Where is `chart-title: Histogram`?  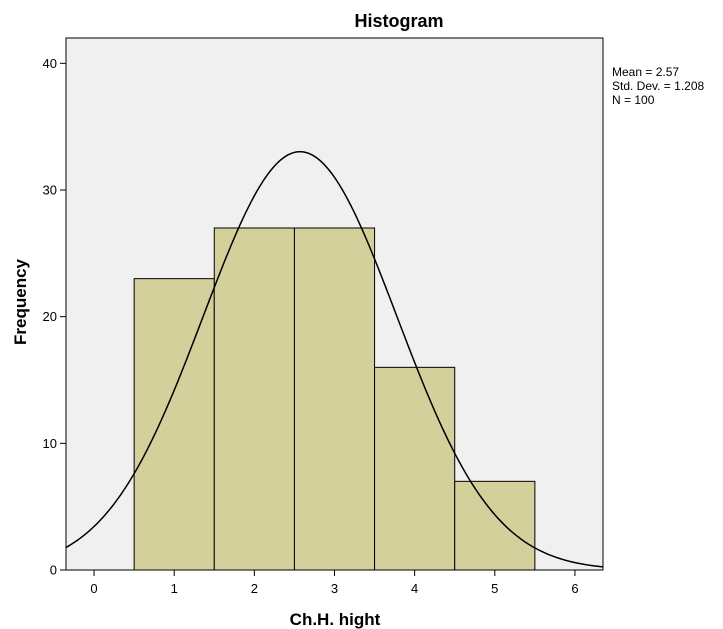
chart-title: Histogram is located at coordinates (398, 21).